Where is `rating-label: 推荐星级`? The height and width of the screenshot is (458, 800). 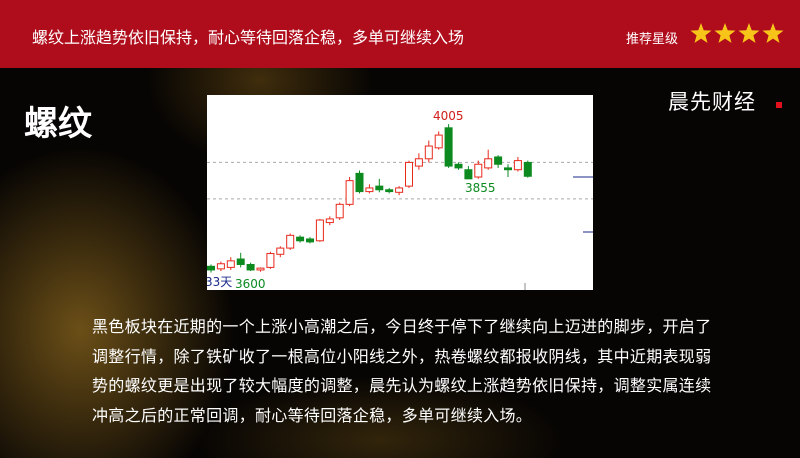 rating-label: 推荐星级 is located at coordinates (652, 39).